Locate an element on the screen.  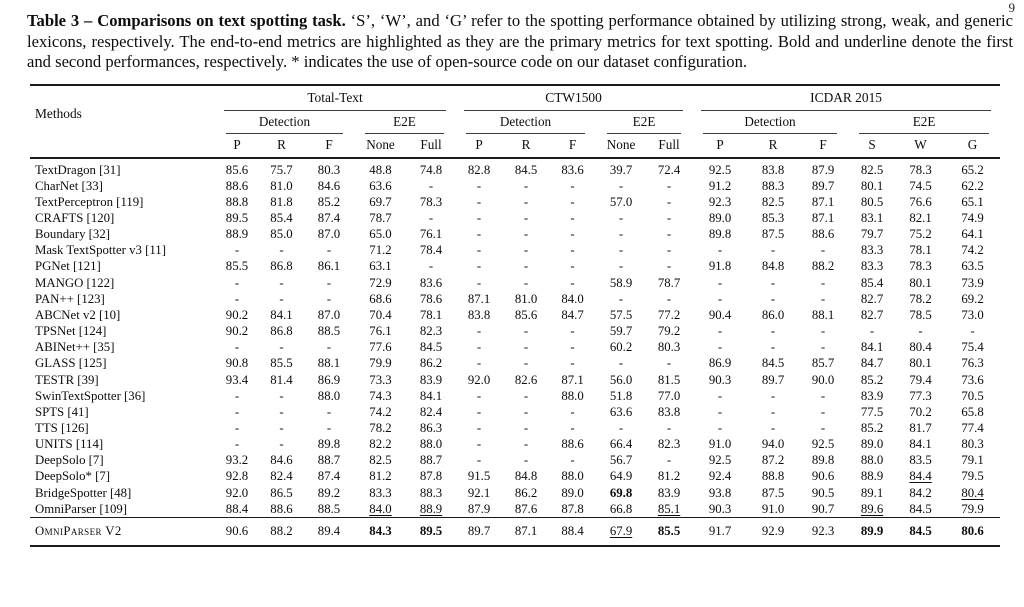
value-cell: 86.2 is located at coordinates (526, 492).